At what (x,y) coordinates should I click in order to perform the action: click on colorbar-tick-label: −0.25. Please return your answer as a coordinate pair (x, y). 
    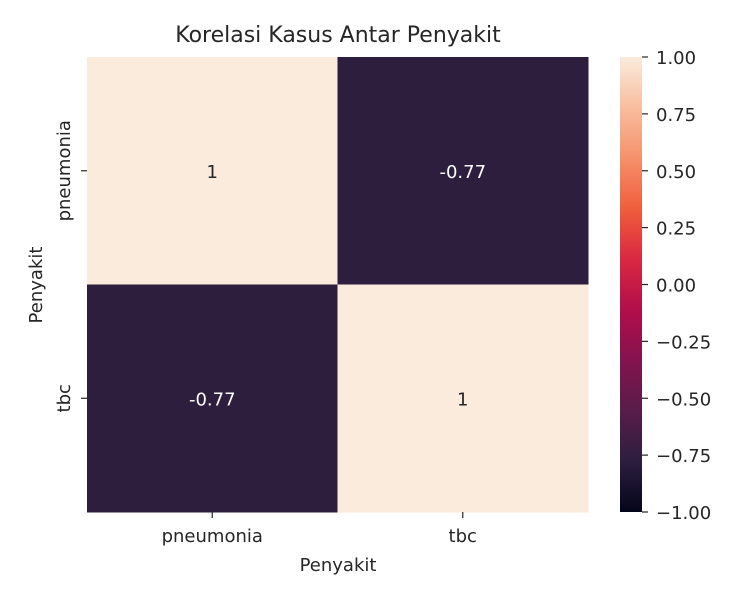
    Looking at the image, I should click on (683, 342).